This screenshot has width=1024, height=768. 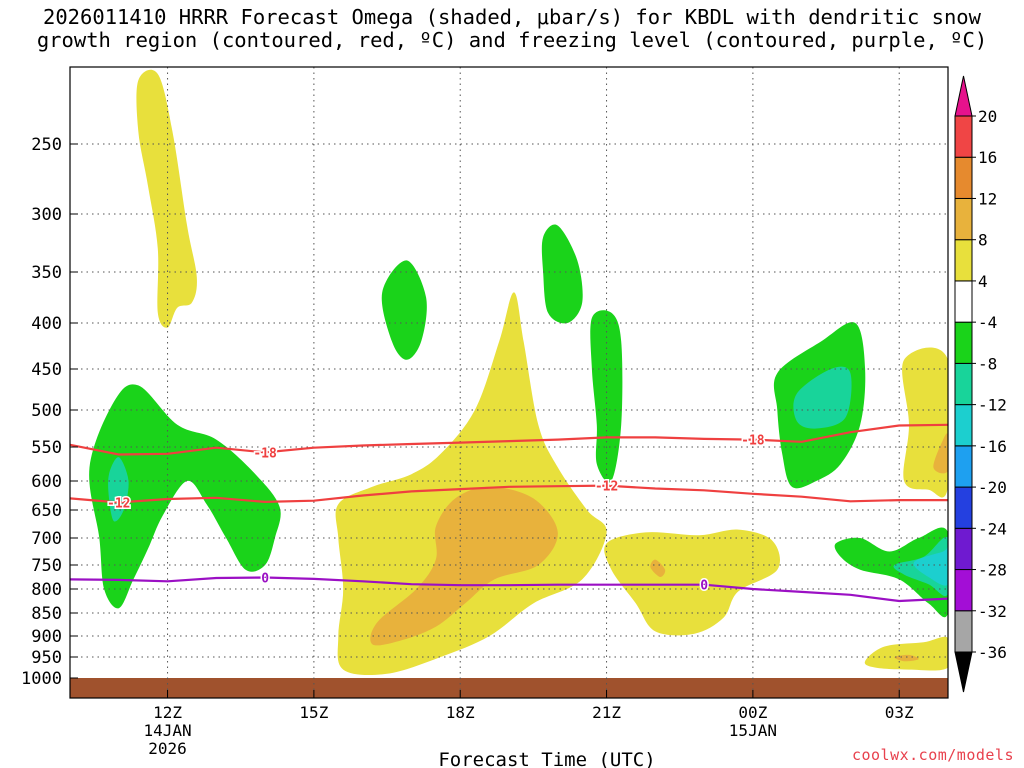 What do you see at coordinates (704, 586) in the screenshot?
I see `contour-label-2-1: 0` at bounding box center [704, 586].